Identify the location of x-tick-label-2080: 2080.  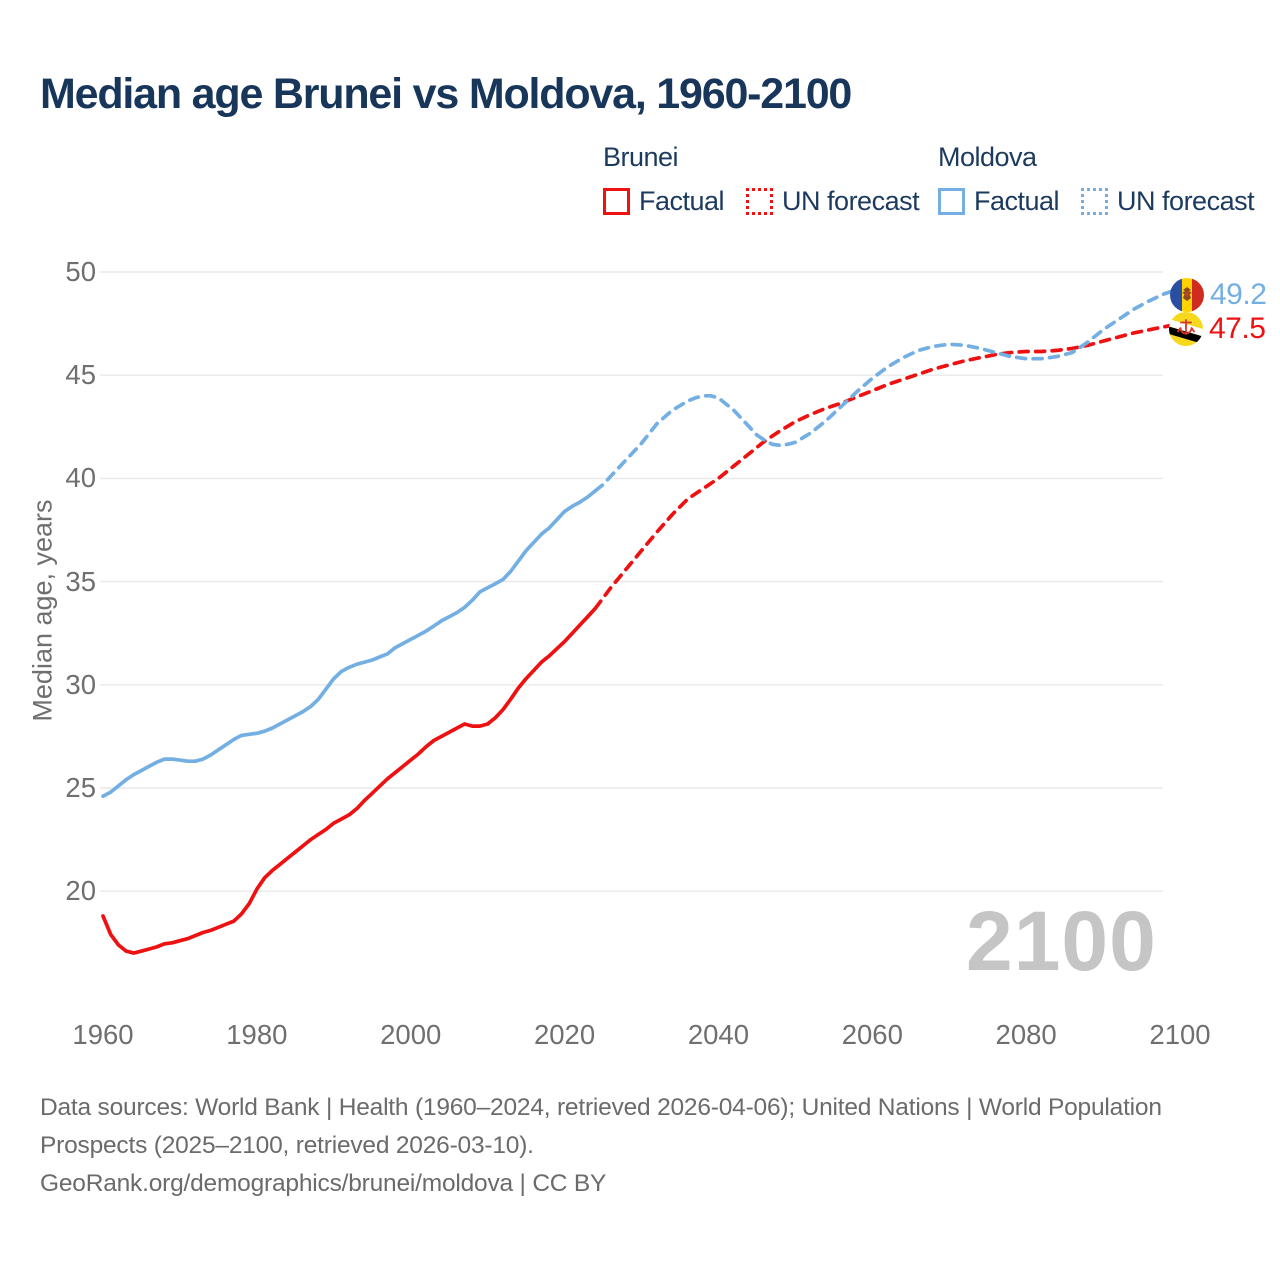
(1026, 1034).